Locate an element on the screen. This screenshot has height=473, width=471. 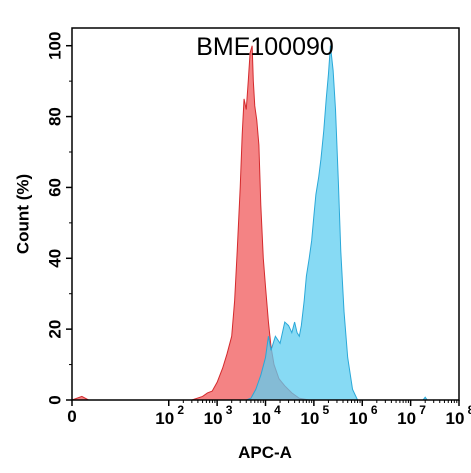
x-tick-exponent: 6 is located at coordinates (374, 410).